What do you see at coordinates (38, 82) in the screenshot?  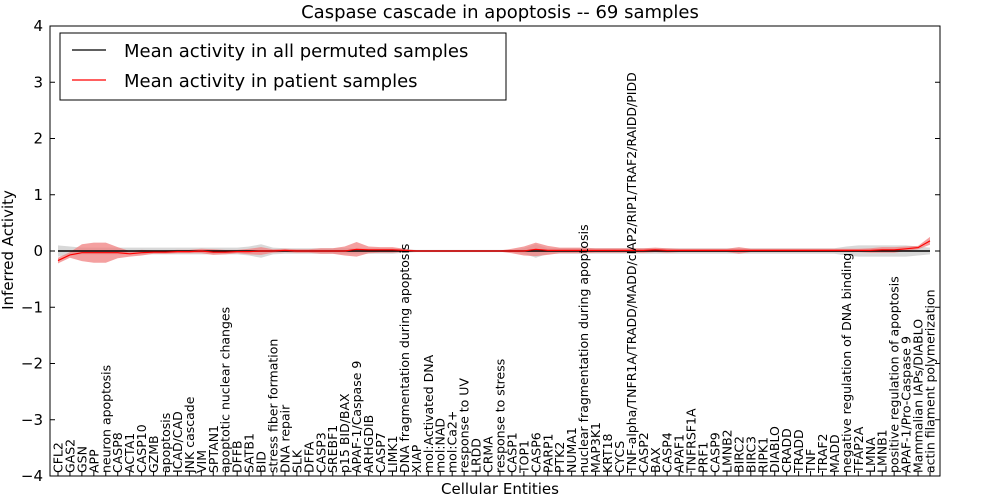 I see `y-tick-label: 3` at bounding box center [38, 82].